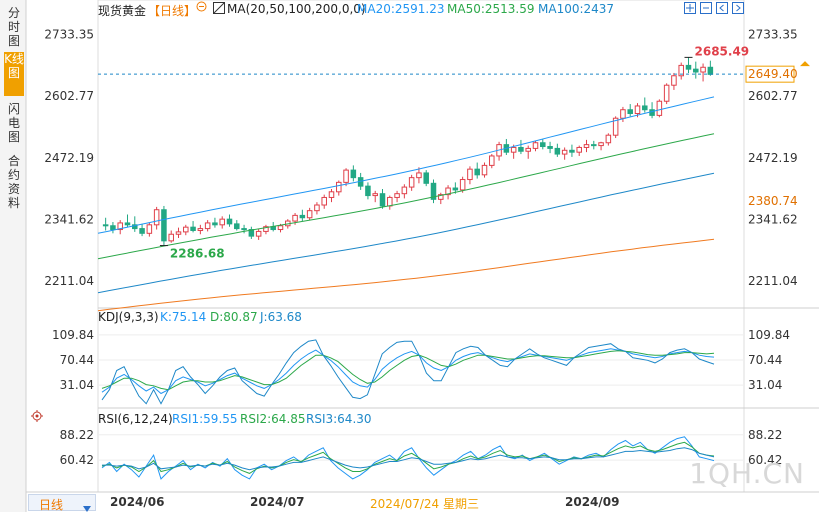 The height and width of the screenshot is (517, 819). I want to click on price-tick-right: 2341.62, so click(773, 219).